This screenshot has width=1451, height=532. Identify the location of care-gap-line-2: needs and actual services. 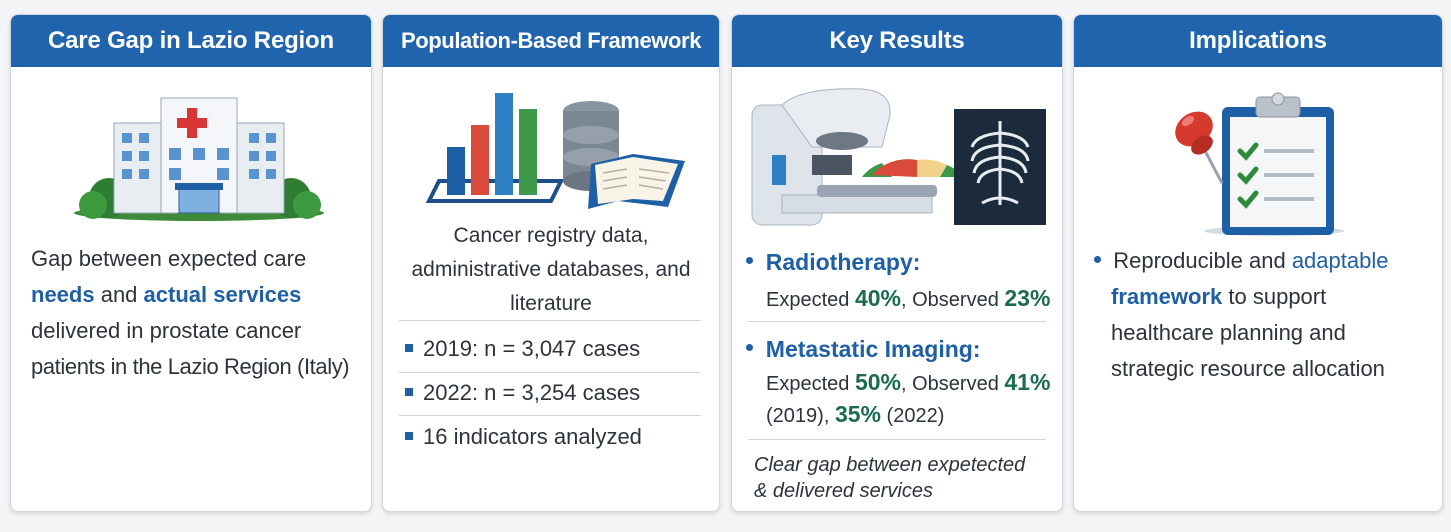
(196, 295).